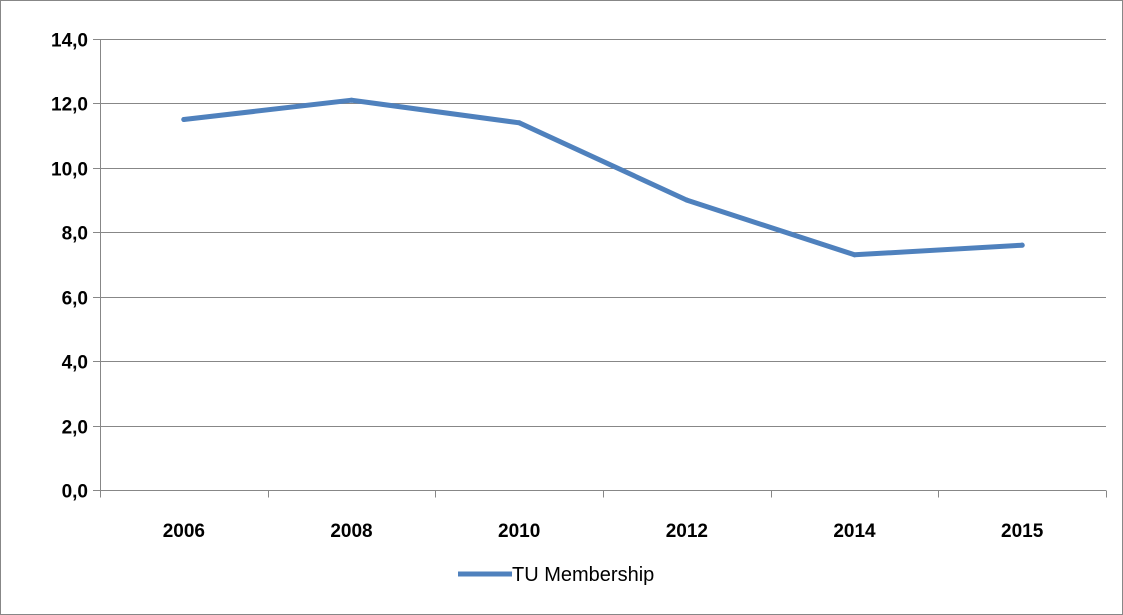 This screenshot has height=615, width=1123. Describe the element at coordinates (603, 531) in the screenshot. I see `x-tick-labels: 2006 2008 2010 2012 2014 2015` at that location.